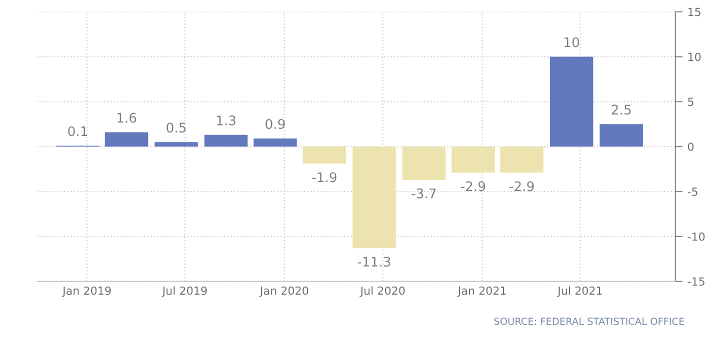  Describe the element at coordinates (691, 146) in the screenshot. I see `y-tick-label: 0` at that location.